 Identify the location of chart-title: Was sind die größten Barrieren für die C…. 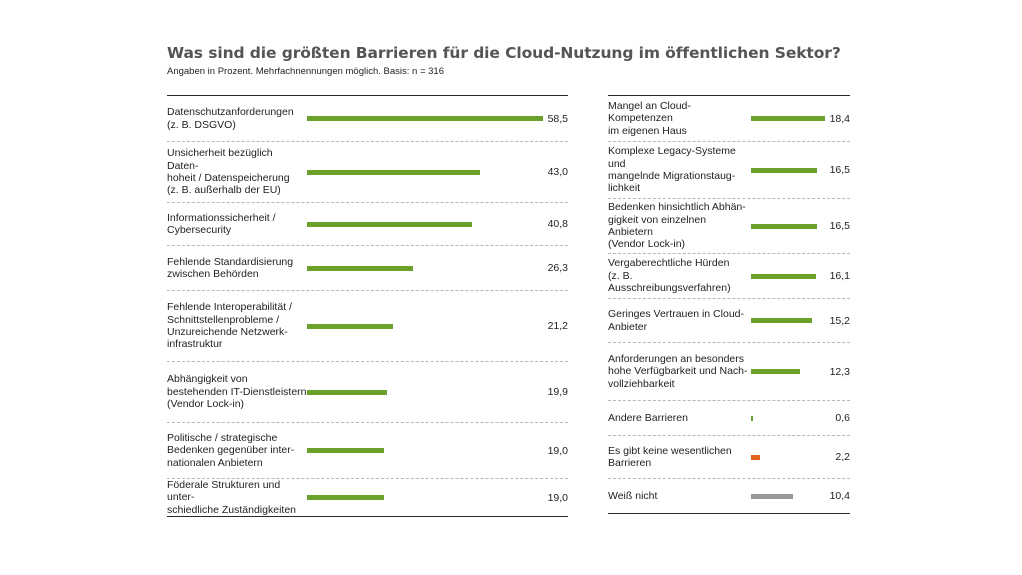
(504, 53).